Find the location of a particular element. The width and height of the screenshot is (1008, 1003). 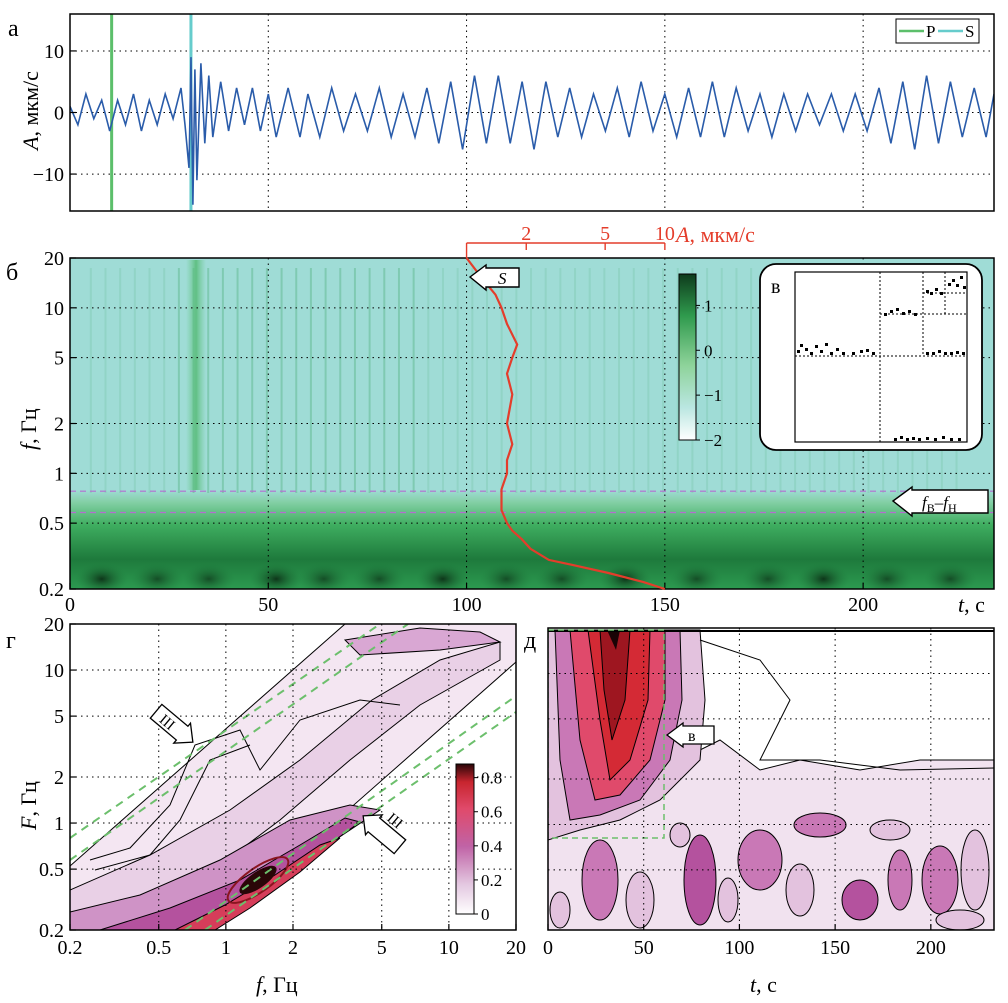

xtick-label-0: 0 is located at coordinates (70, 605).